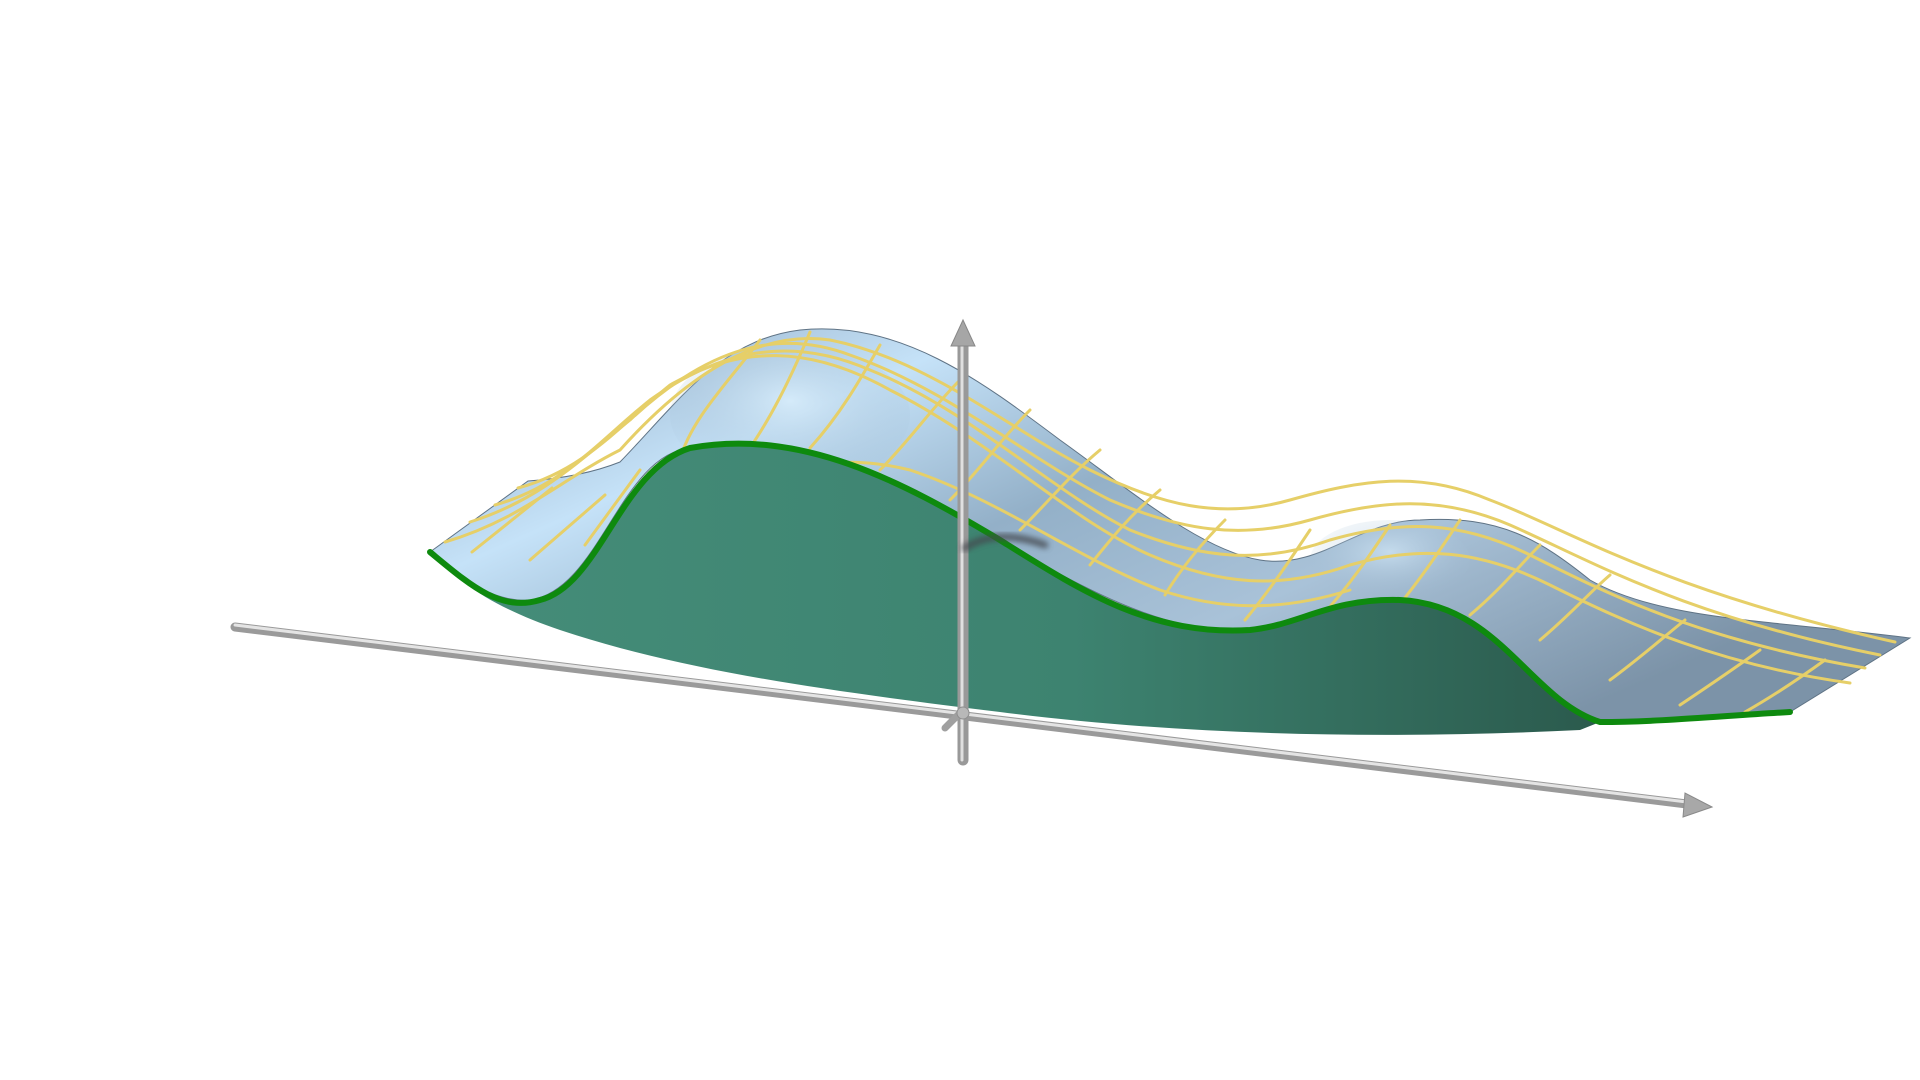 The image size is (1920, 1080). I want to click on peak2-highlight-shape, so click(1390, 560).